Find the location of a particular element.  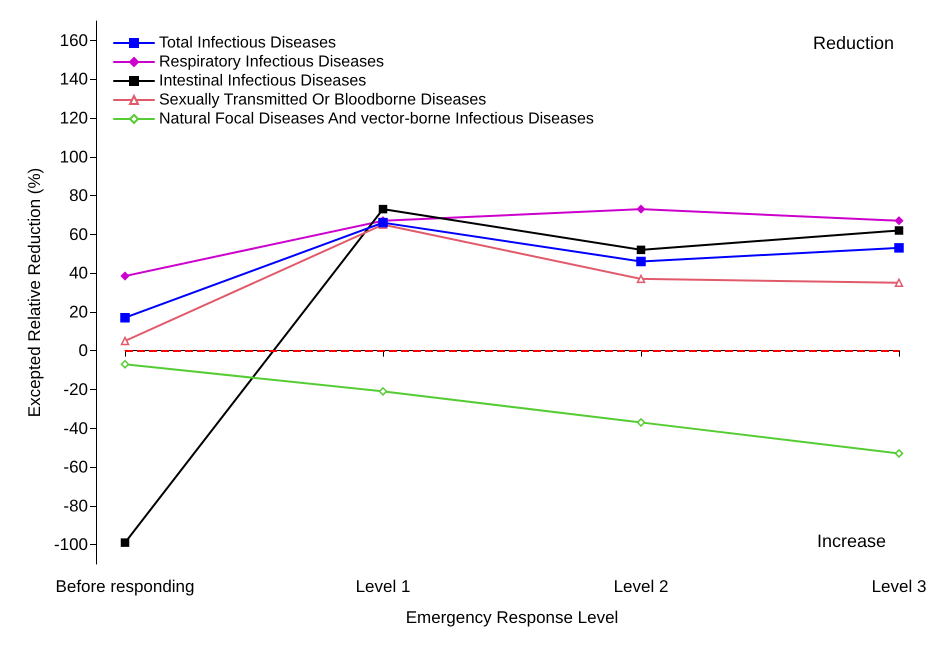

x-tick-label: Level 2 is located at coordinates (641, 586).